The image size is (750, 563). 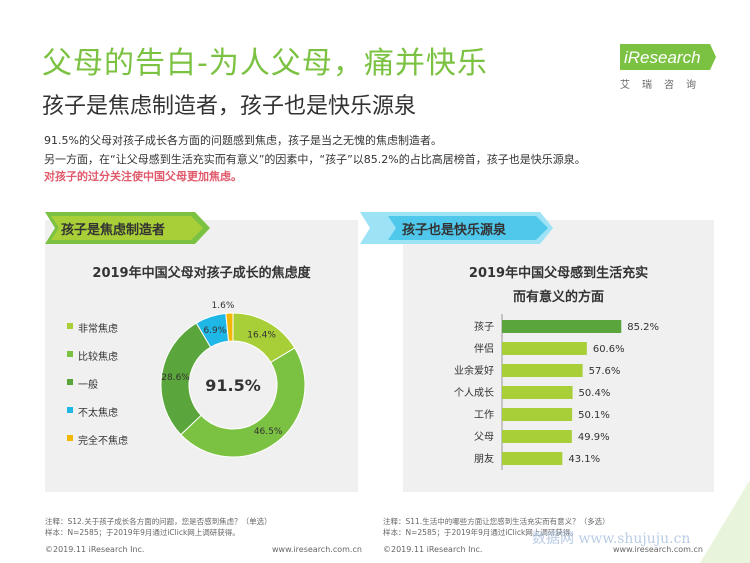 I want to click on left-banner-label: 孩子是焦虑制造者, so click(x=113, y=230).